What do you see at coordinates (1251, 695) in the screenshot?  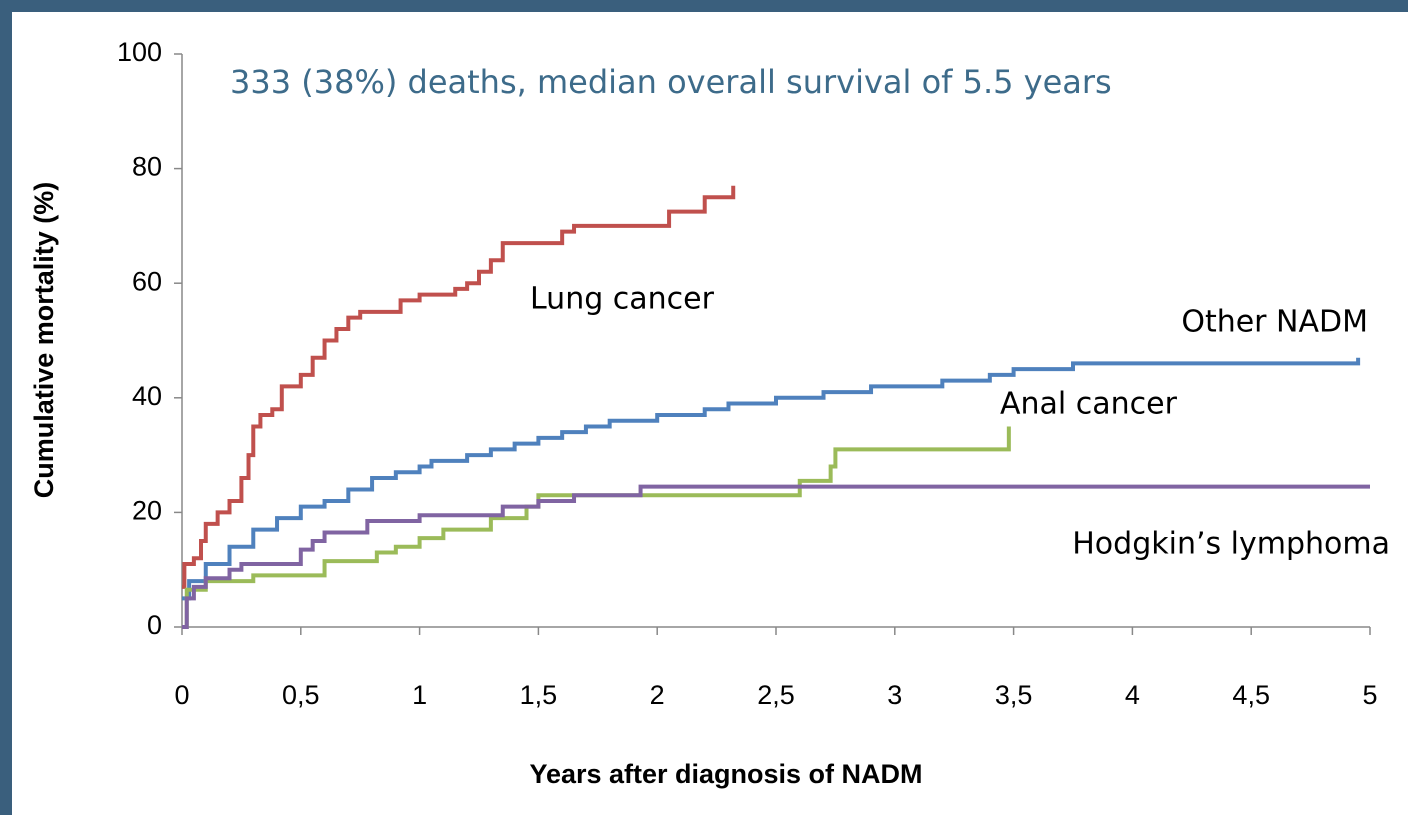 I see `x-tick-label: 4,5` at bounding box center [1251, 695].